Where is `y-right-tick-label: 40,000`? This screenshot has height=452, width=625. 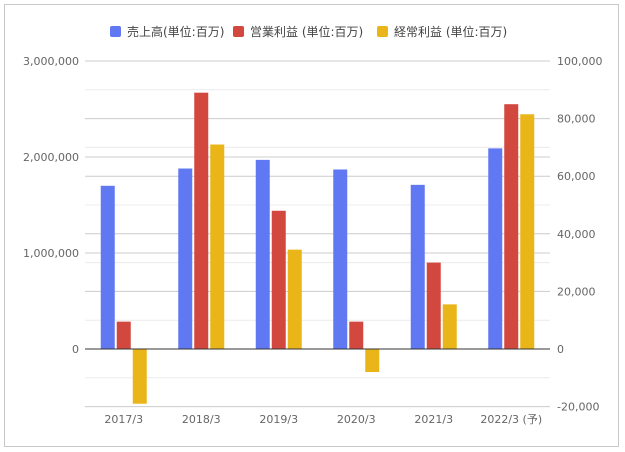
y-right-tick-label: 40,000 is located at coordinates (576, 234).